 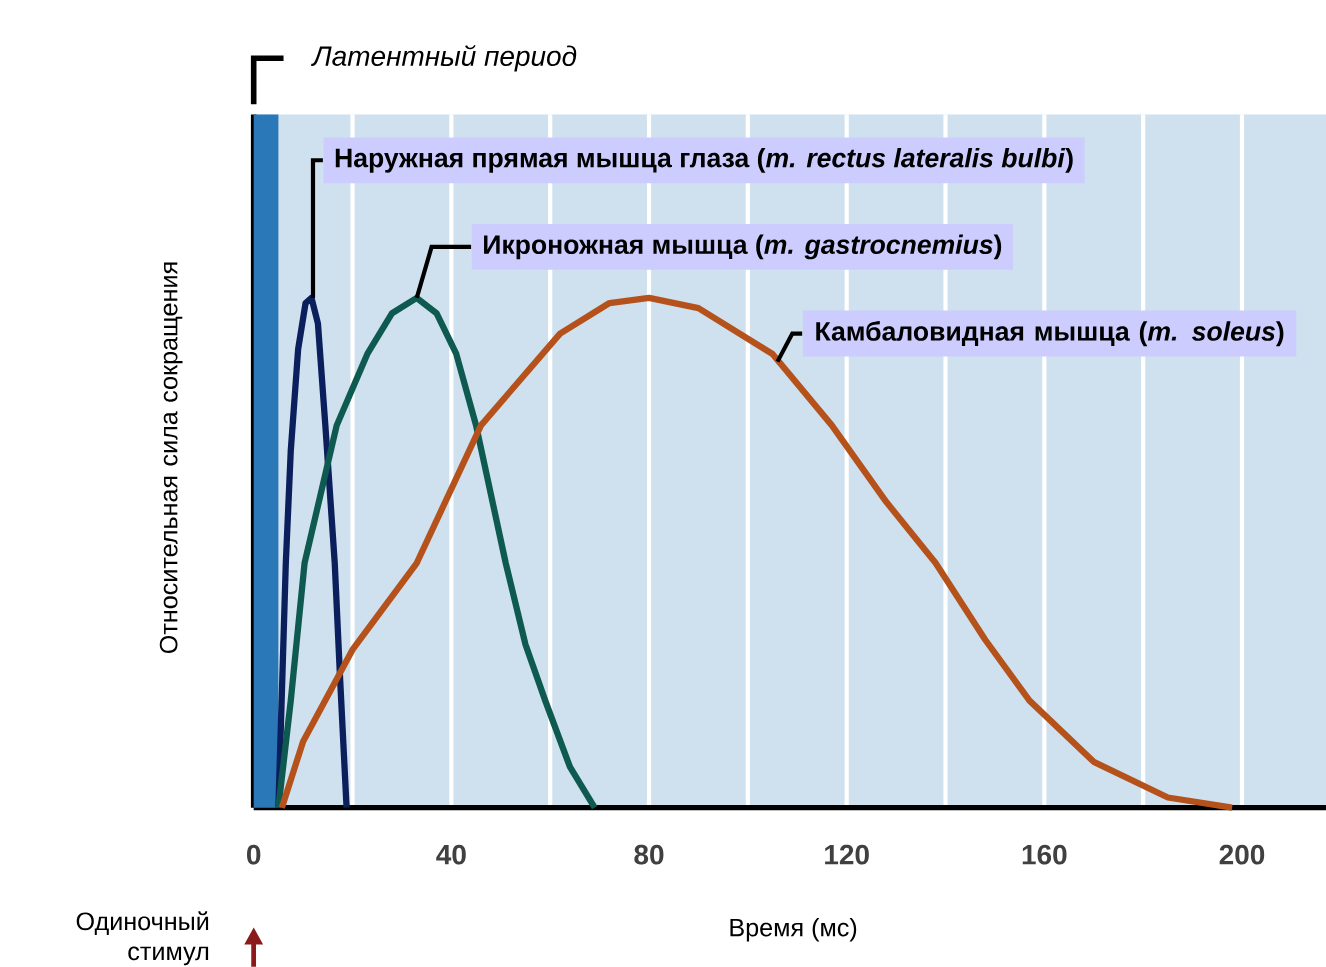 I want to click on x-tick-label: 80, so click(x=649, y=854).